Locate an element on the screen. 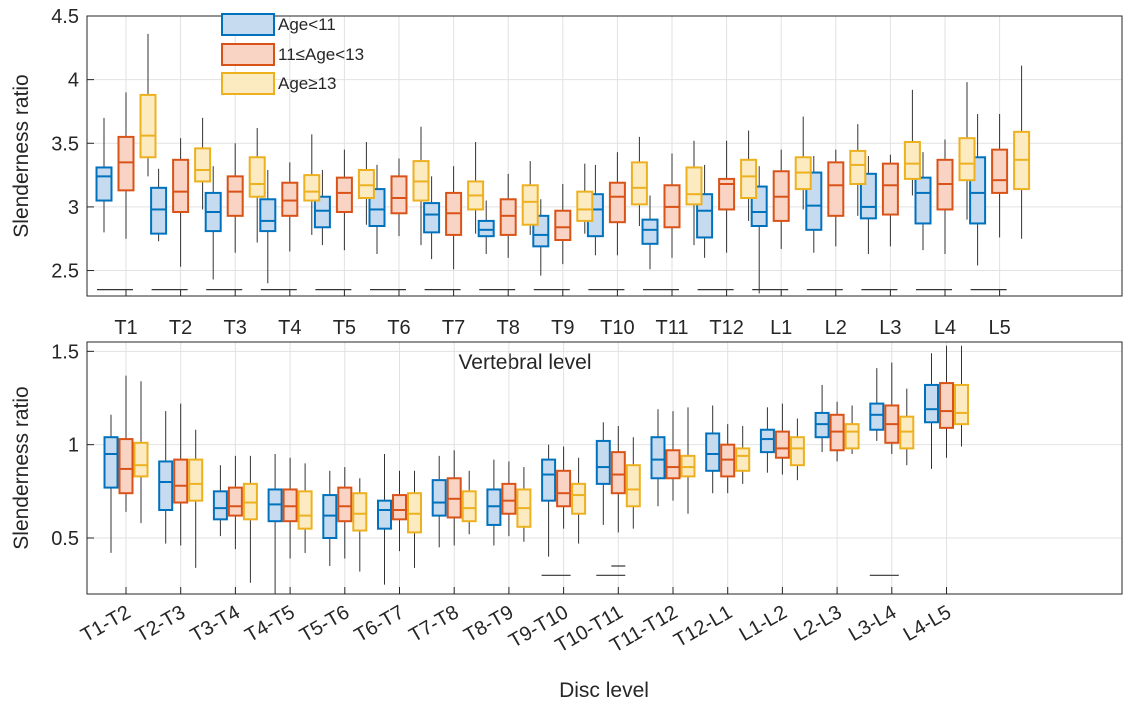 Image resolution: width=1126 pixels, height=706 pixels. box-t7-s0-body is located at coordinates (432, 218).